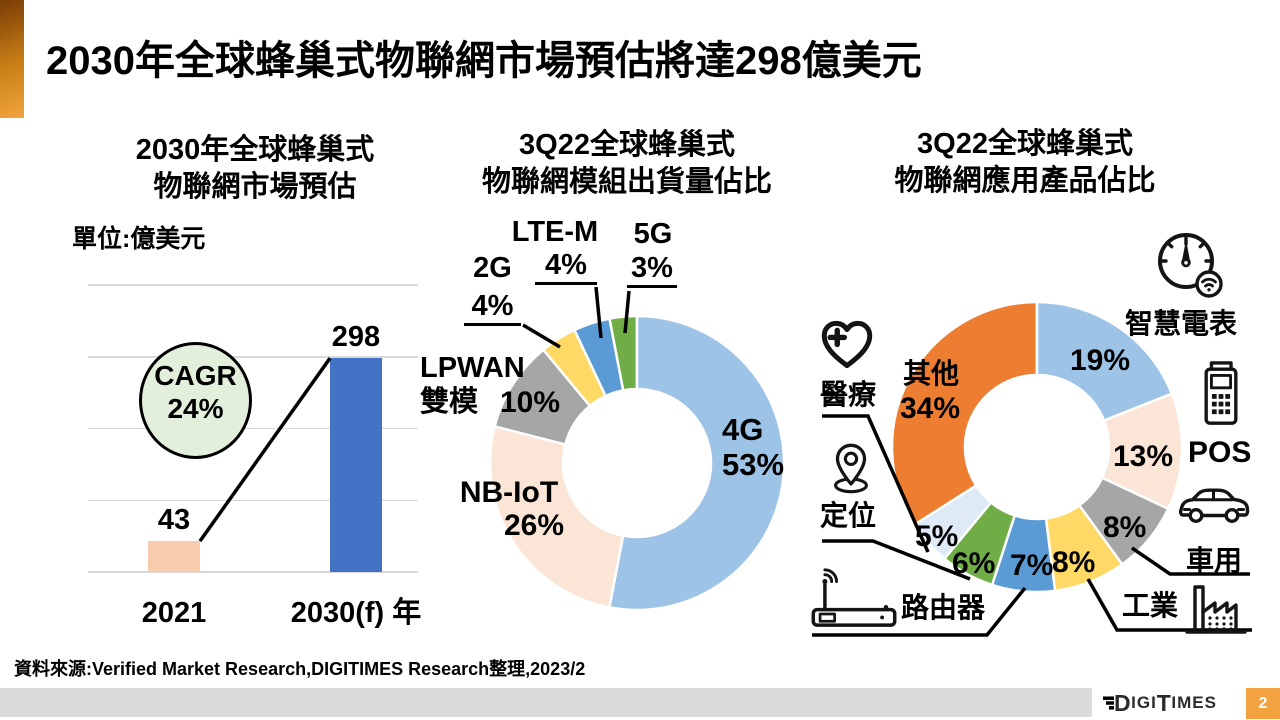 The height and width of the screenshot is (720, 1280). I want to click on bar-value-label: 298, so click(356, 337).